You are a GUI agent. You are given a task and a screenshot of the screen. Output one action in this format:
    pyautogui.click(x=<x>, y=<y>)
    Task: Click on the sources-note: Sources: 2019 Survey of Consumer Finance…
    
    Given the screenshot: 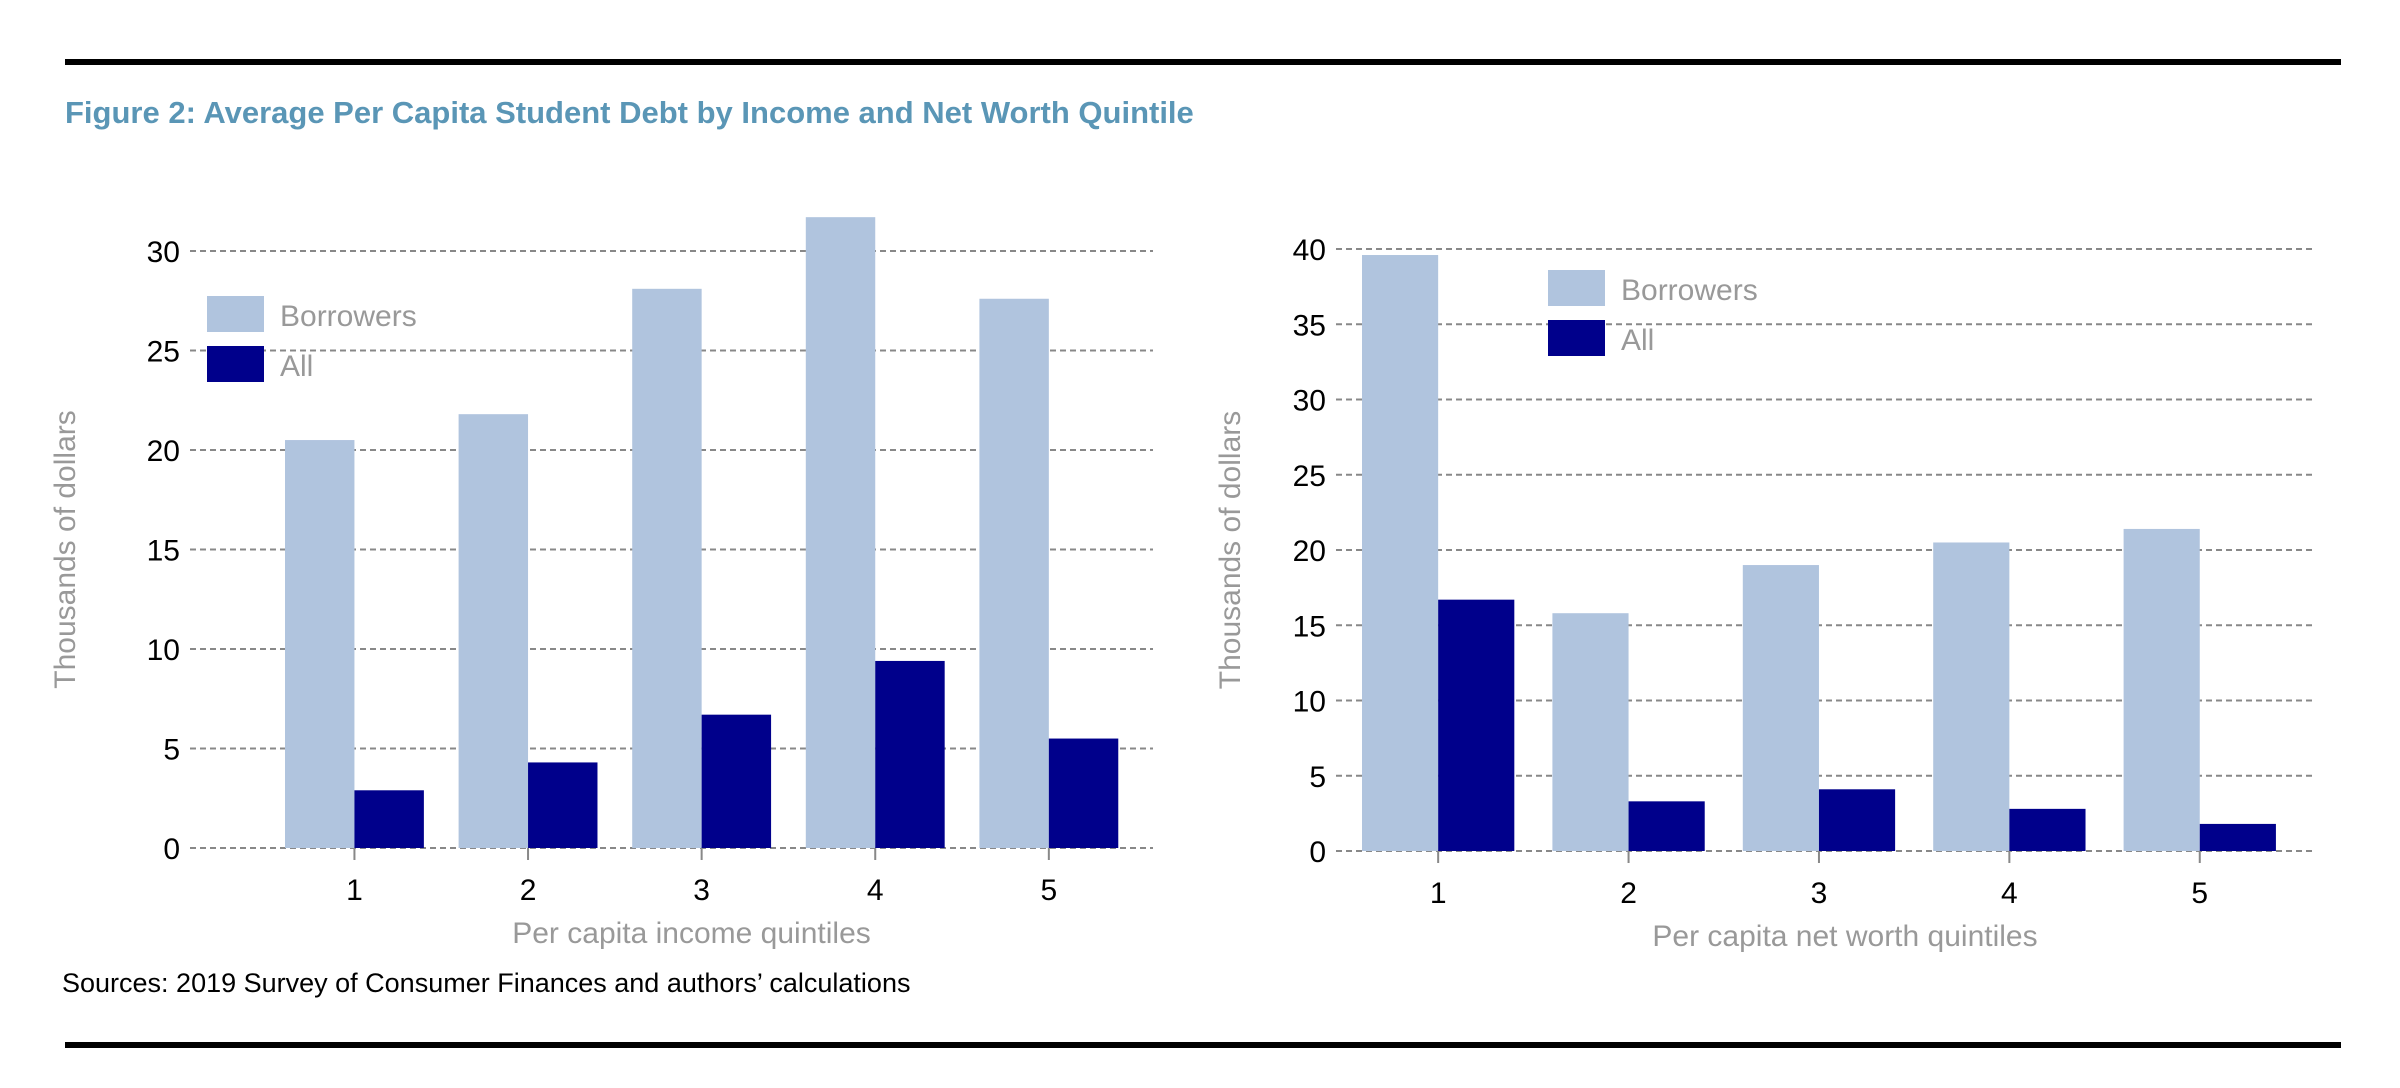 What is the action you would take?
    pyautogui.click(x=486, y=983)
    